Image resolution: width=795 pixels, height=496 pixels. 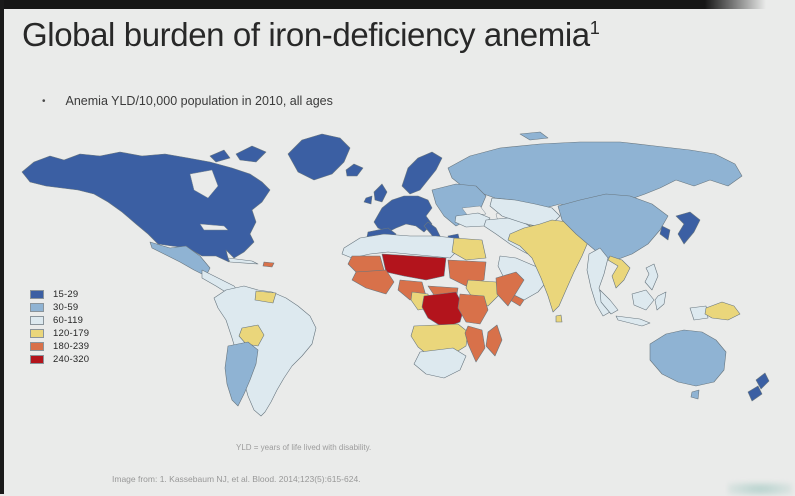 What do you see at coordinates (688, 228) in the screenshot?
I see `region-japan` at bounding box center [688, 228].